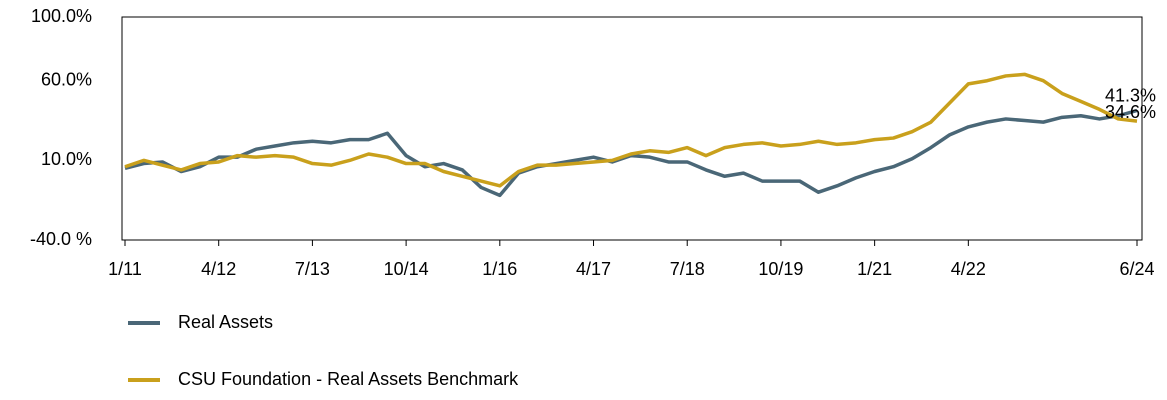 Image resolution: width=1167 pixels, height=400 pixels. What do you see at coordinates (593, 269) in the screenshot?
I see `x-tick-label: 4/17` at bounding box center [593, 269].